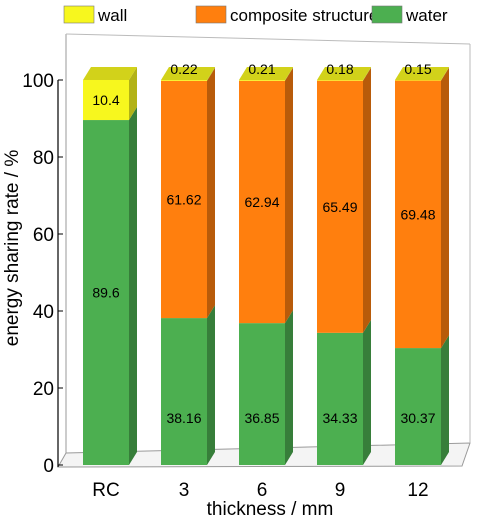  I want to click on y-tick-label: 100, so click(38, 81).